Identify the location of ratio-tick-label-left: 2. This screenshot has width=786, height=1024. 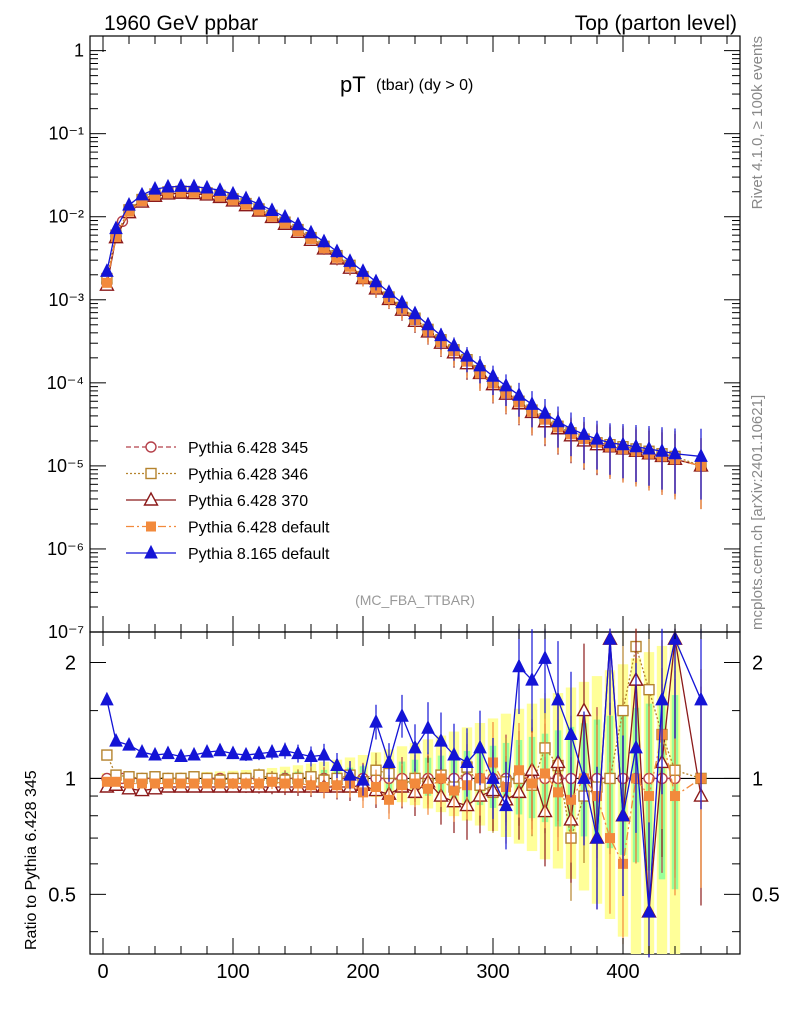
(70, 663).